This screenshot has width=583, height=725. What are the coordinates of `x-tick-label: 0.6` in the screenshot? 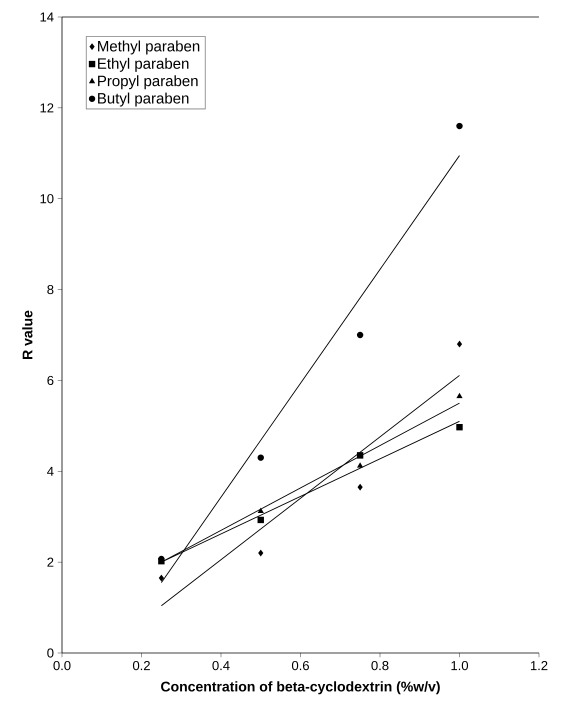 It's located at (300, 665).